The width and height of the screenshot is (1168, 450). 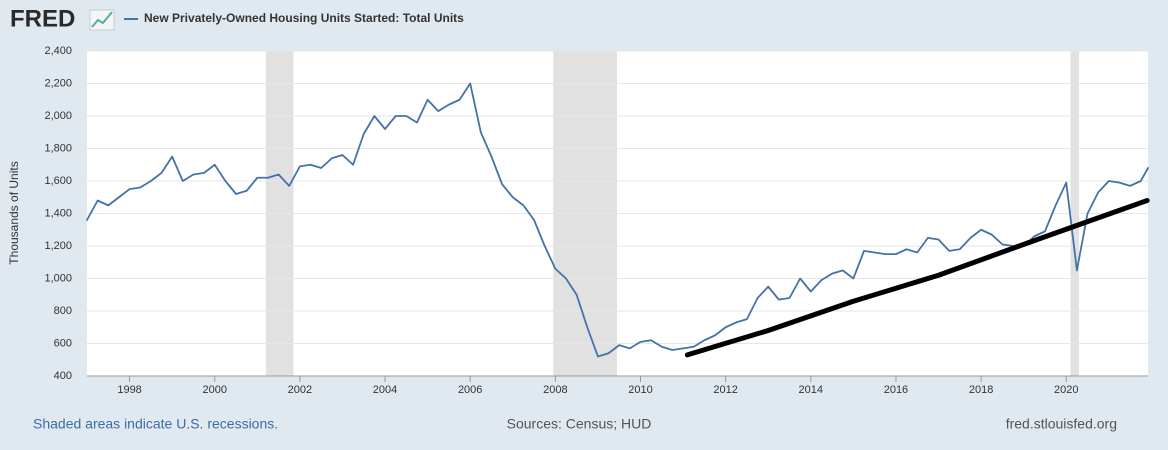 I want to click on y-tick-label: 800, so click(x=63, y=311).